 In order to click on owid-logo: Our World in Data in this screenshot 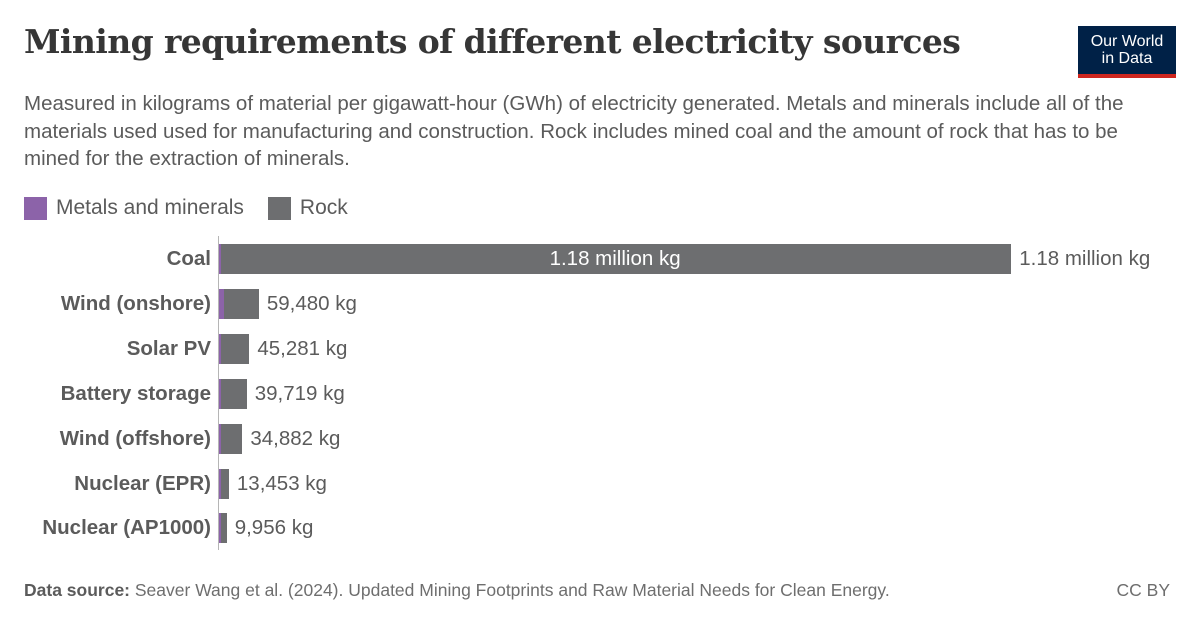, I will do `click(1127, 52)`.